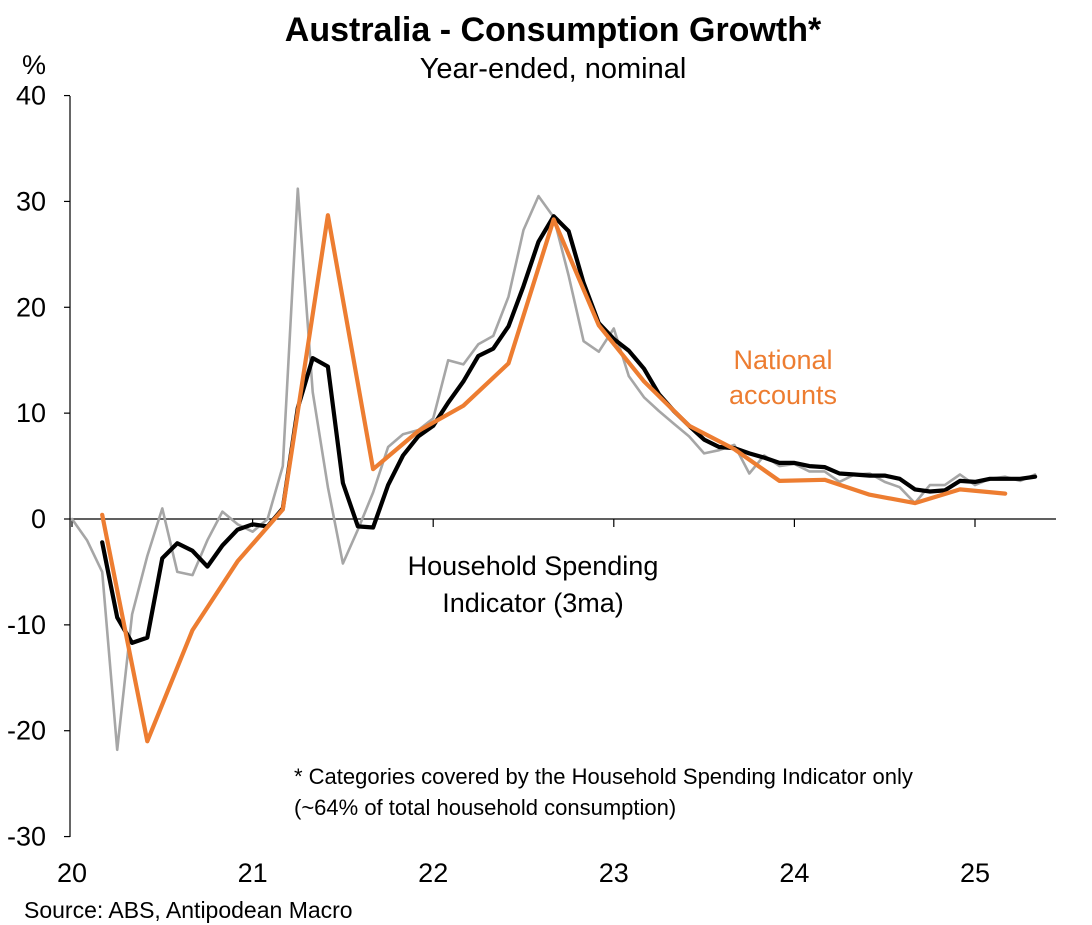  What do you see at coordinates (533, 566) in the screenshot?
I see `hsi-label-line1: Household Spending` at bounding box center [533, 566].